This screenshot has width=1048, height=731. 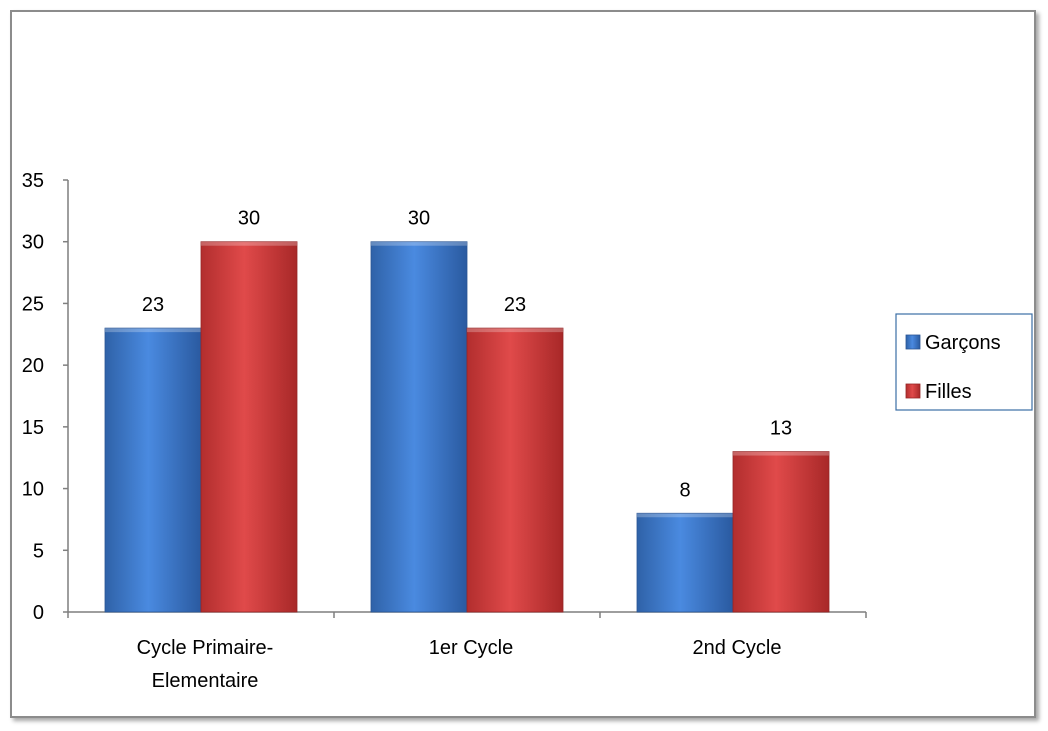 I want to click on y-tick-label: 15, so click(x=33, y=428).